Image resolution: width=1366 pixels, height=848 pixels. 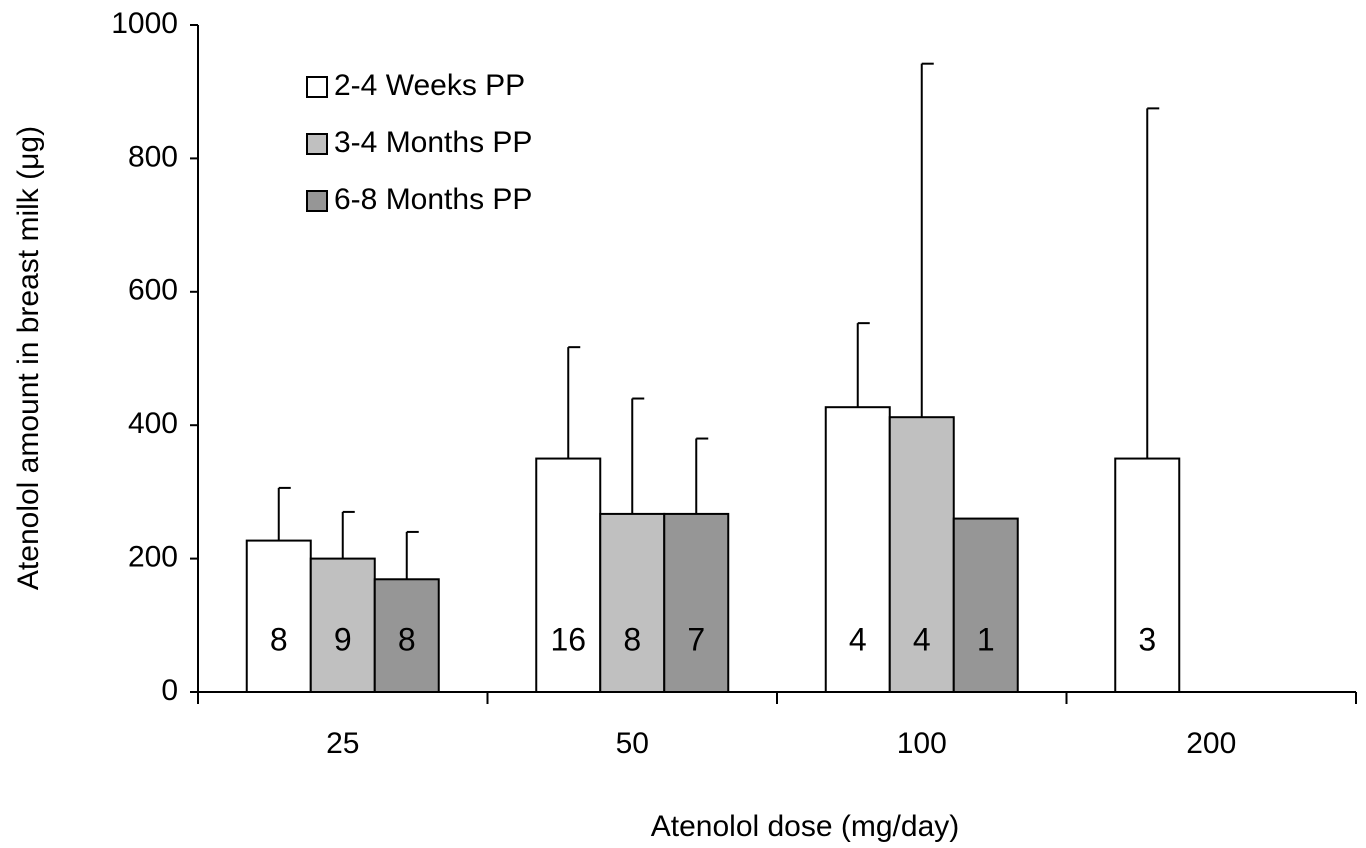 What do you see at coordinates (433, 199) in the screenshot?
I see `legend-label: 6-8 Months PP` at bounding box center [433, 199].